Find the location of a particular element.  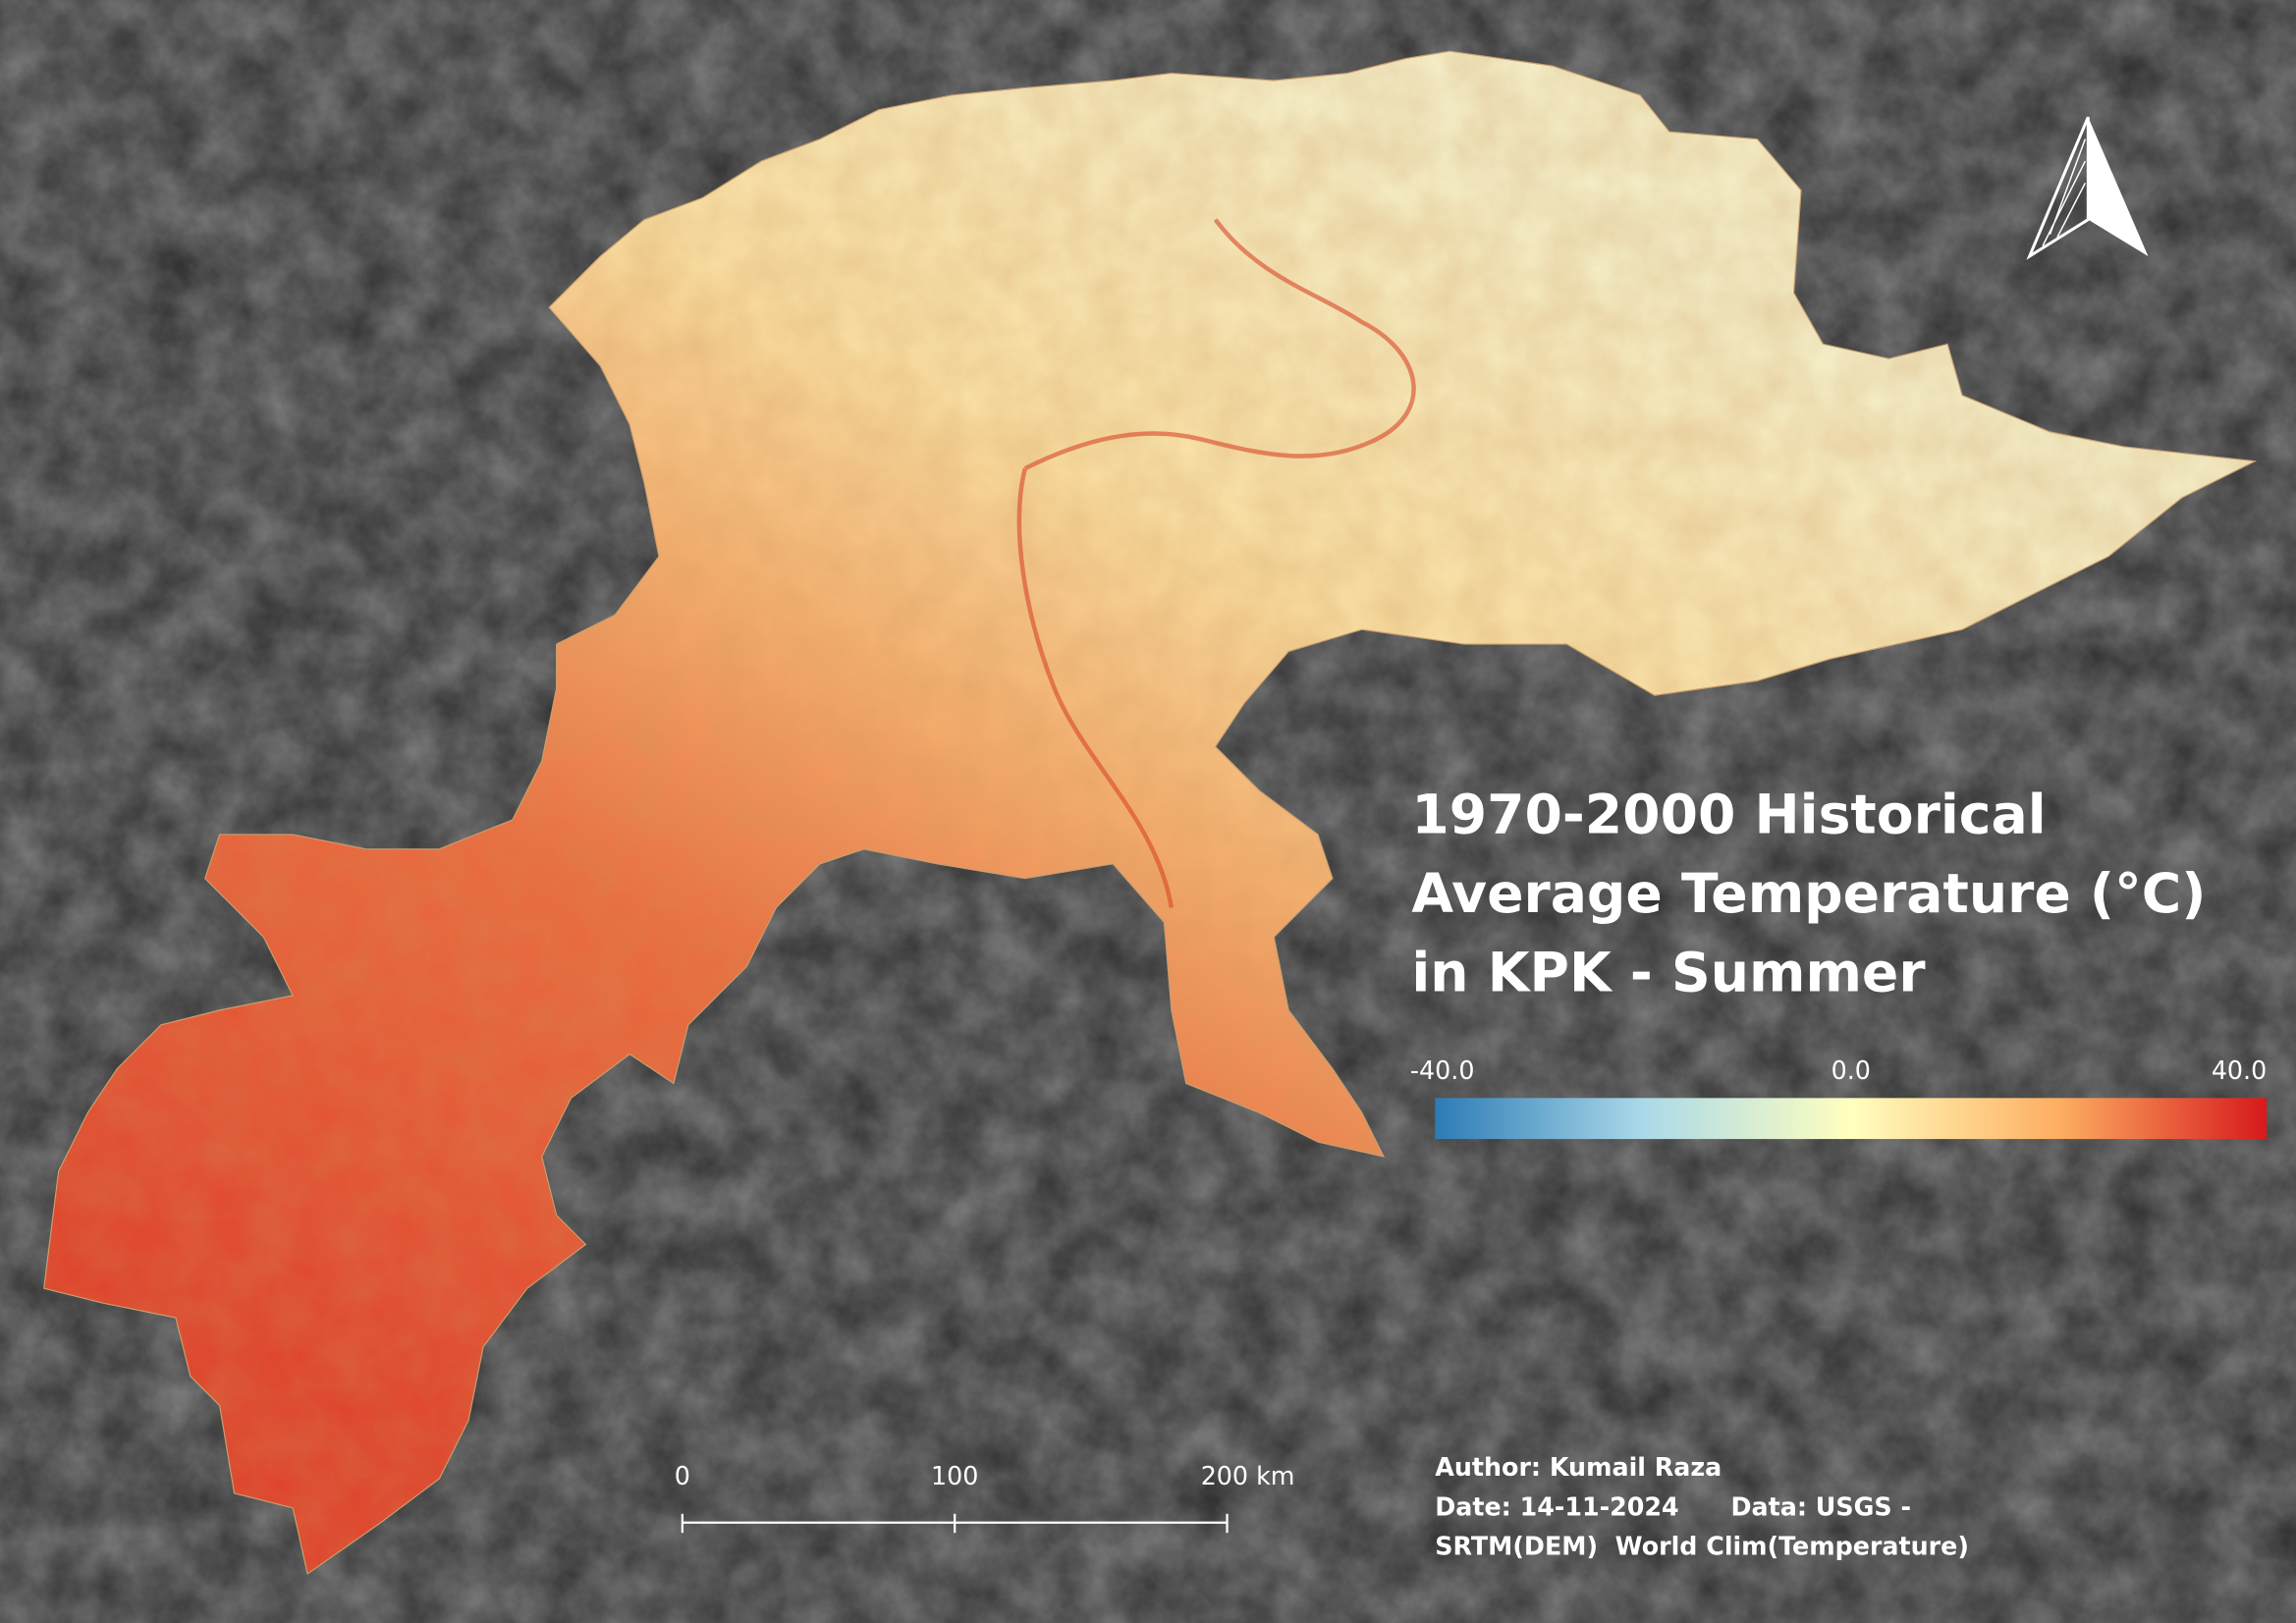

legend: -40.0 0.0 40.0 is located at coordinates (1838, 1070).